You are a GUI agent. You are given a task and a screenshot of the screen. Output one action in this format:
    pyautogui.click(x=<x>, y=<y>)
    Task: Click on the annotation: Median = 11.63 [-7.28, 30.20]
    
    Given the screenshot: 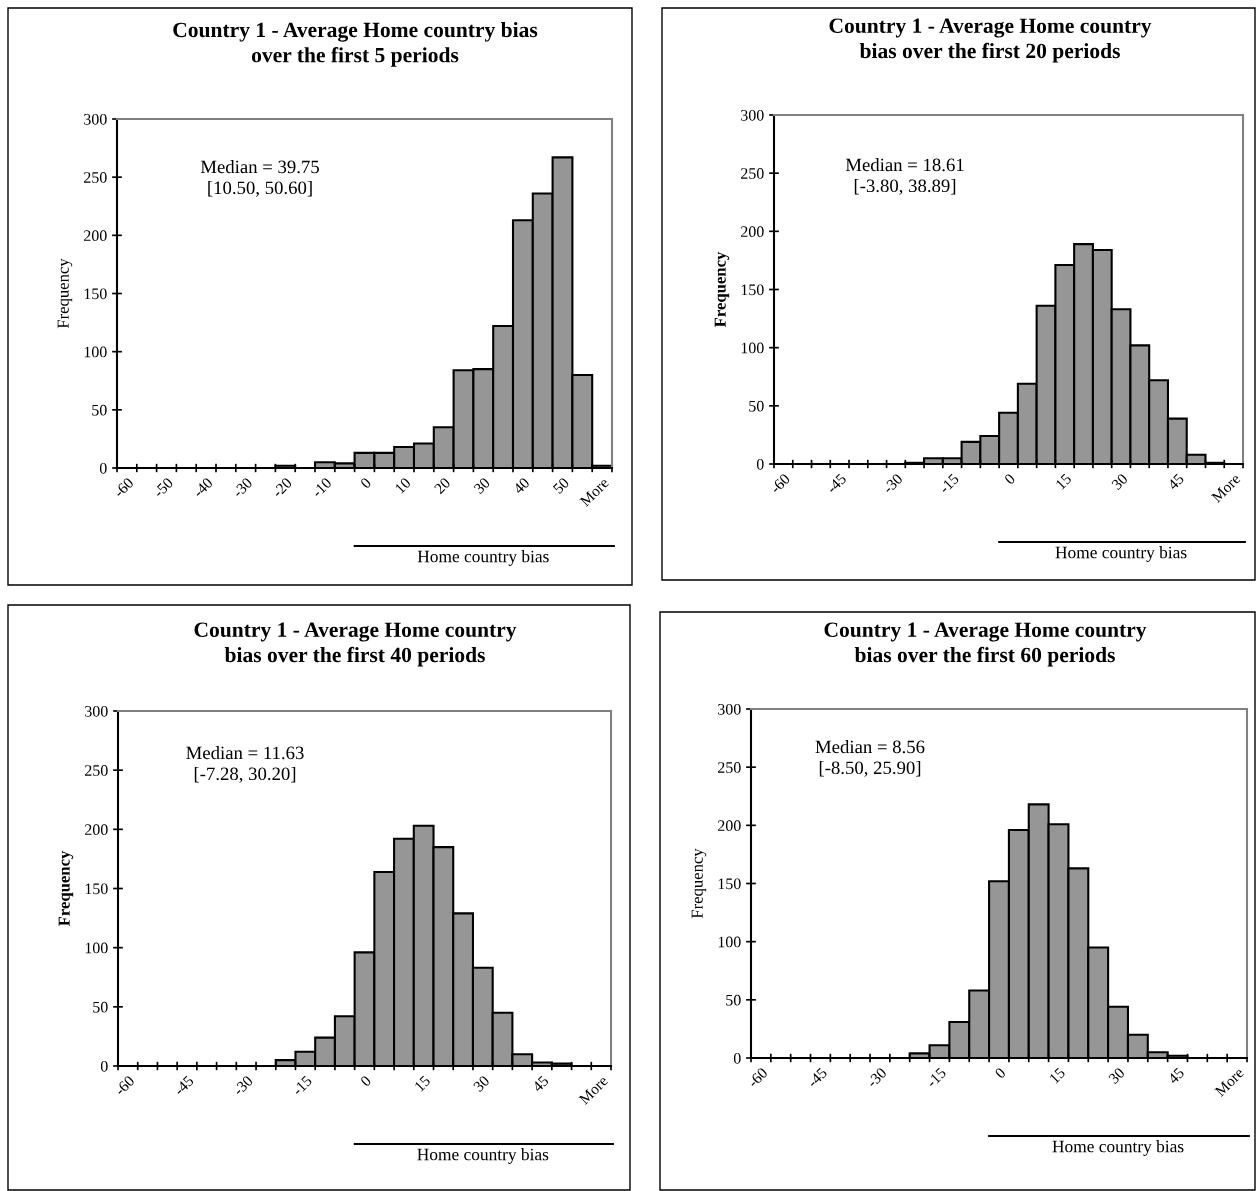 What is the action you would take?
    pyautogui.click(x=245, y=764)
    